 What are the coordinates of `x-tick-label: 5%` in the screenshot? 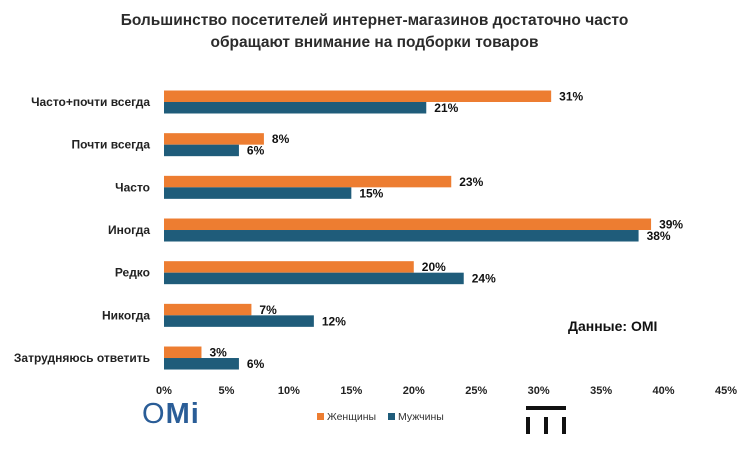 It's located at (226, 391).